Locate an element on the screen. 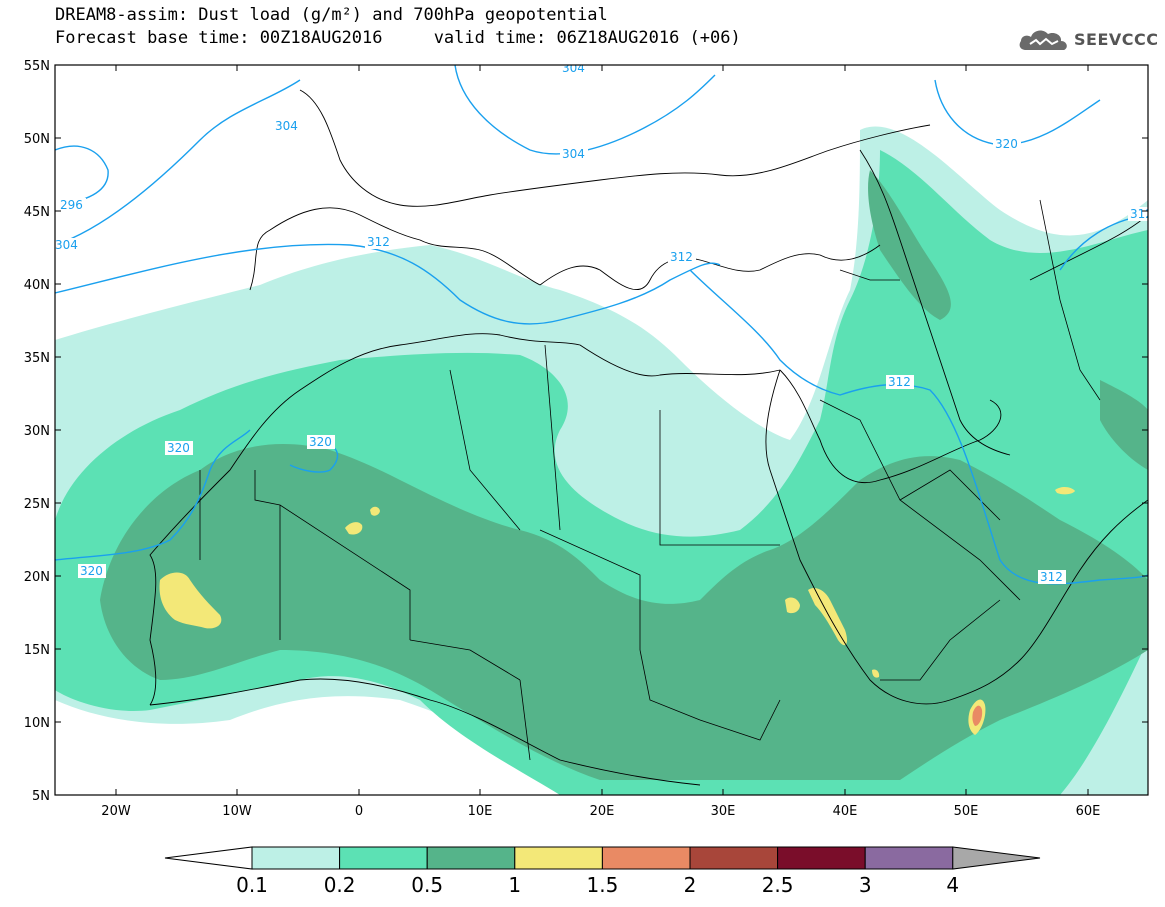 This screenshot has height=907, width=1165. lon-label: 20E is located at coordinates (602, 811).